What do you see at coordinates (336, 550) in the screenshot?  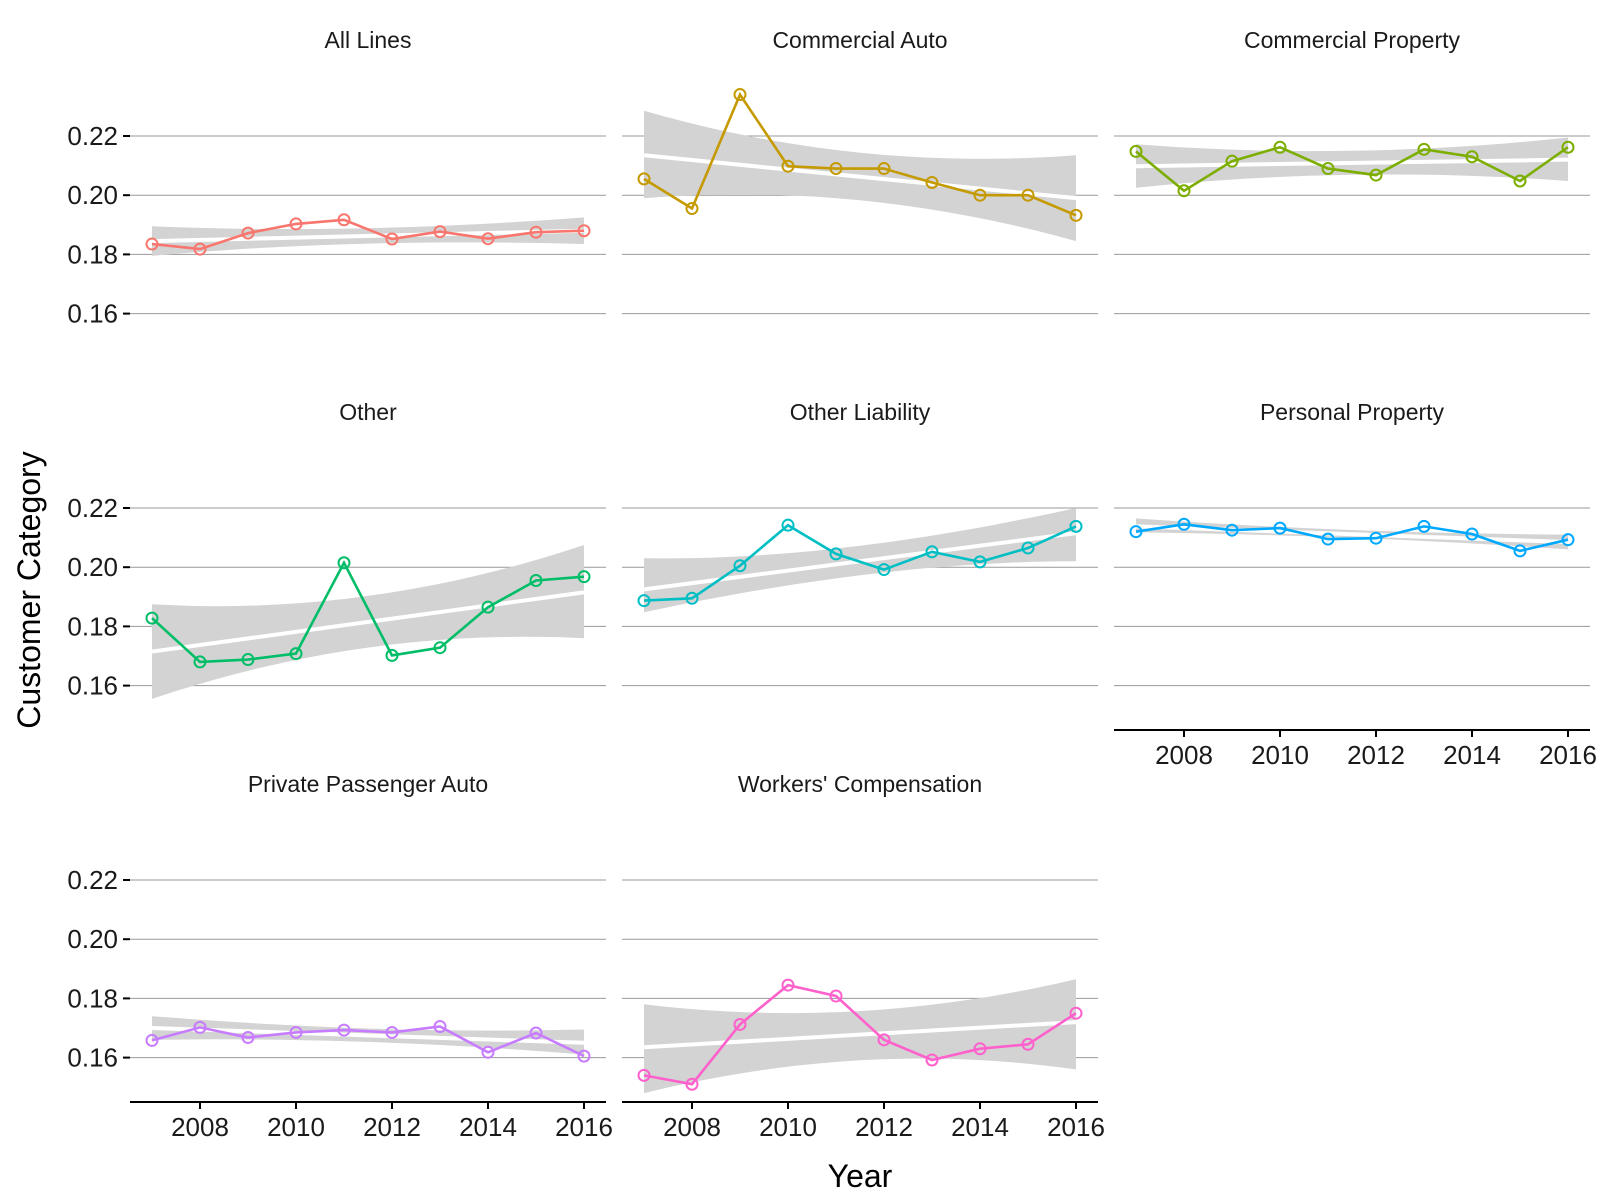 I see `facet-panel: Other 0.16 0.18 0.20 0.22` at bounding box center [336, 550].